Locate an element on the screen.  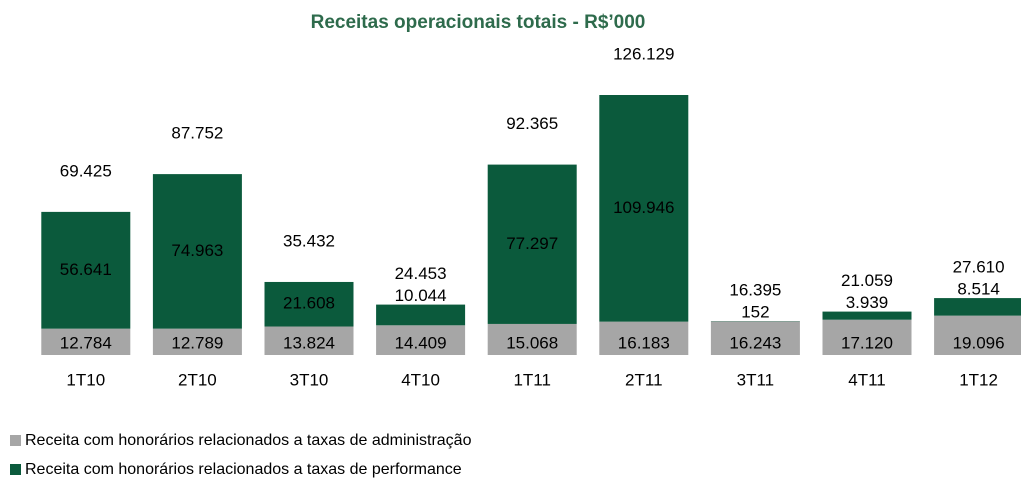
x-tick-label: 3T11 is located at coordinates (756, 379).